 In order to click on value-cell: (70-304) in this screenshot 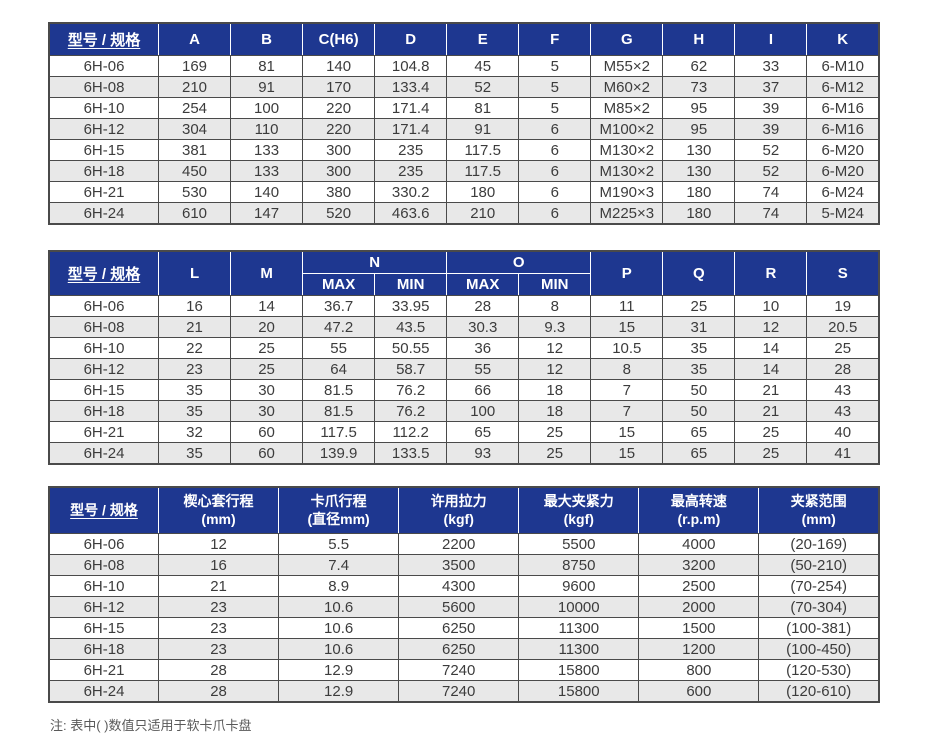, I will do `click(819, 607)`.